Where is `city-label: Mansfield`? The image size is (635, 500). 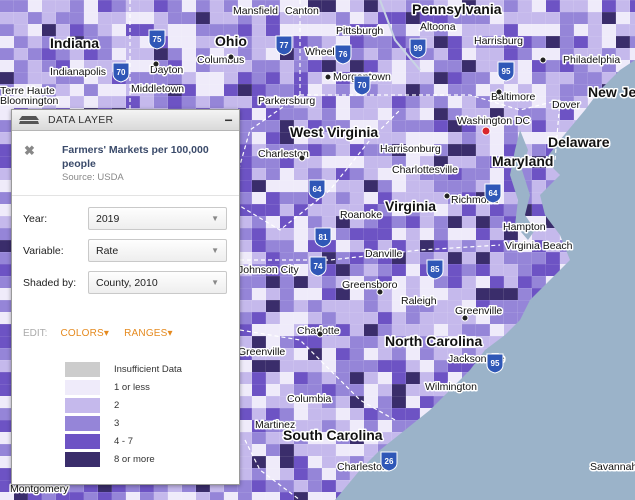
city-label: Mansfield is located at coordinates (255, 11).